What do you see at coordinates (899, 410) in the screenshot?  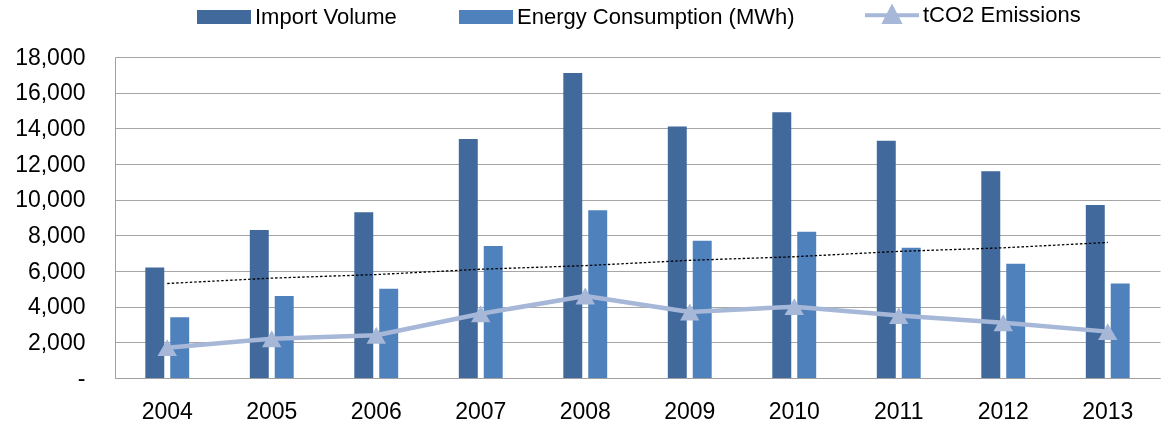 I see `x-tick-label: 2011` at bounding box center [899, 410].